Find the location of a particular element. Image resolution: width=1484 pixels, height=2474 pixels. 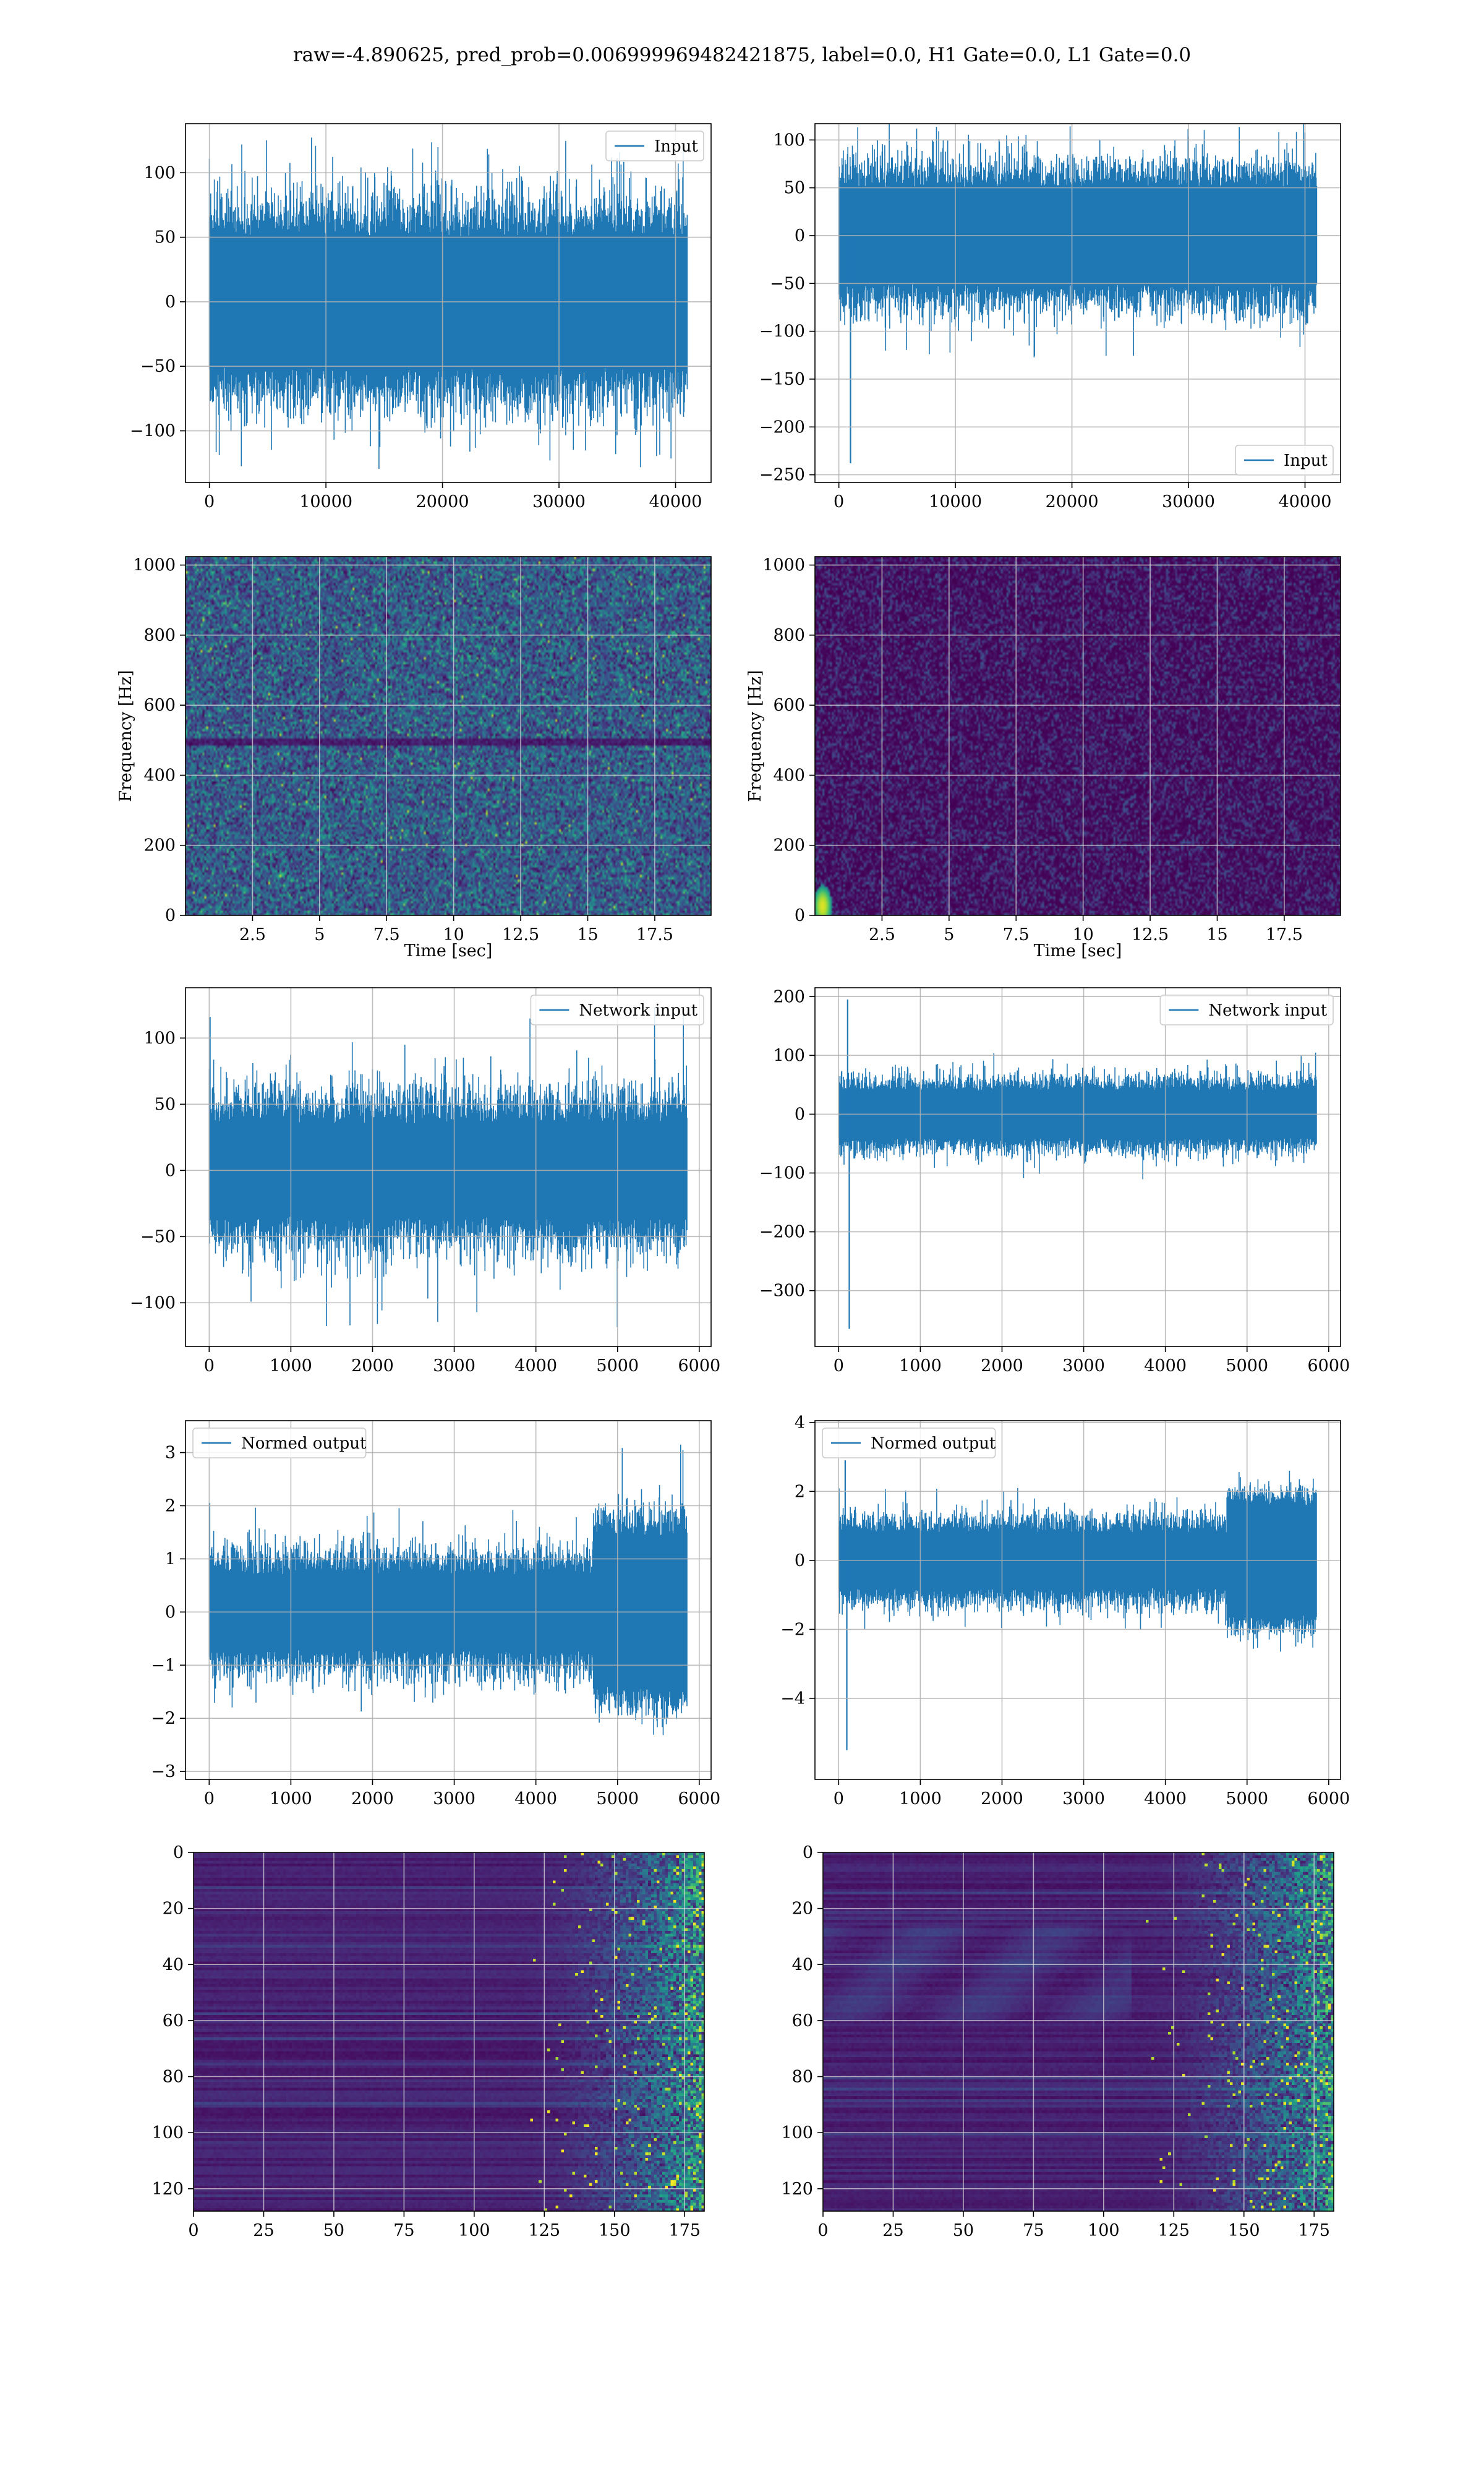

legend: Network input is located at coordinates (617, 1010).